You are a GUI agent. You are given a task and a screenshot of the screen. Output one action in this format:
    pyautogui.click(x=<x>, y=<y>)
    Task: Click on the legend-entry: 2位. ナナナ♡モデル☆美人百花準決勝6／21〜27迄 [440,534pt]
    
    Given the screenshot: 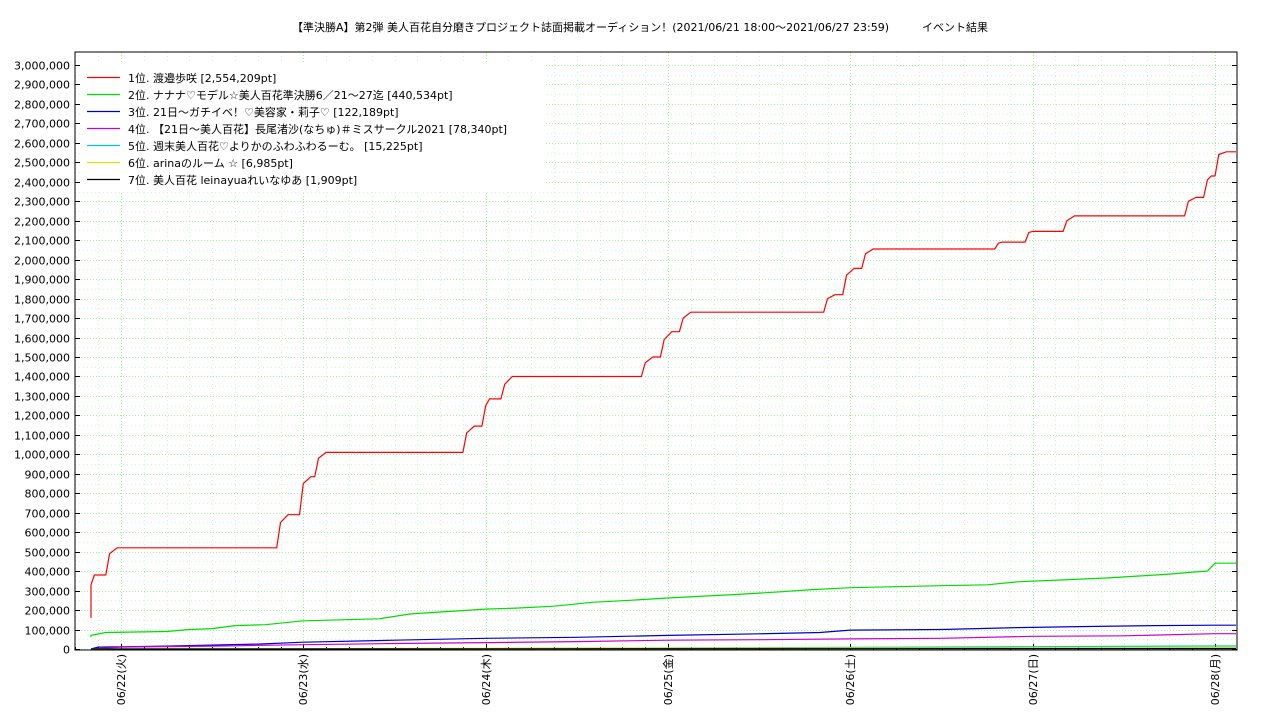 What is the action you would take?
    pyautogui.click(x=290, y=95)
    